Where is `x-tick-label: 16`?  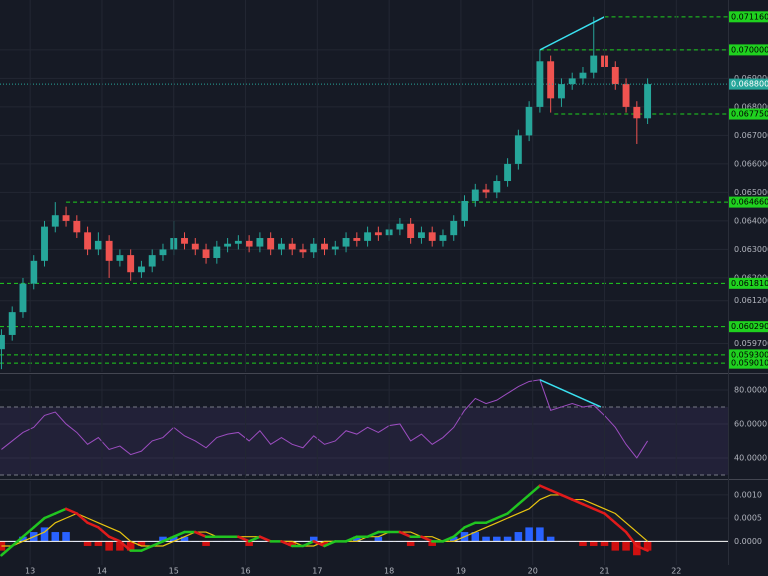 x-tick-label: 16 is located at coordinates (245, 571).